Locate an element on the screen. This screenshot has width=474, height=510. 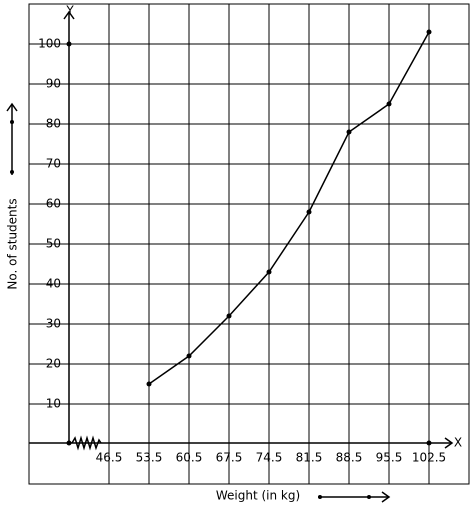
y-direction-arrow-head is located at coordinates (12, 107).